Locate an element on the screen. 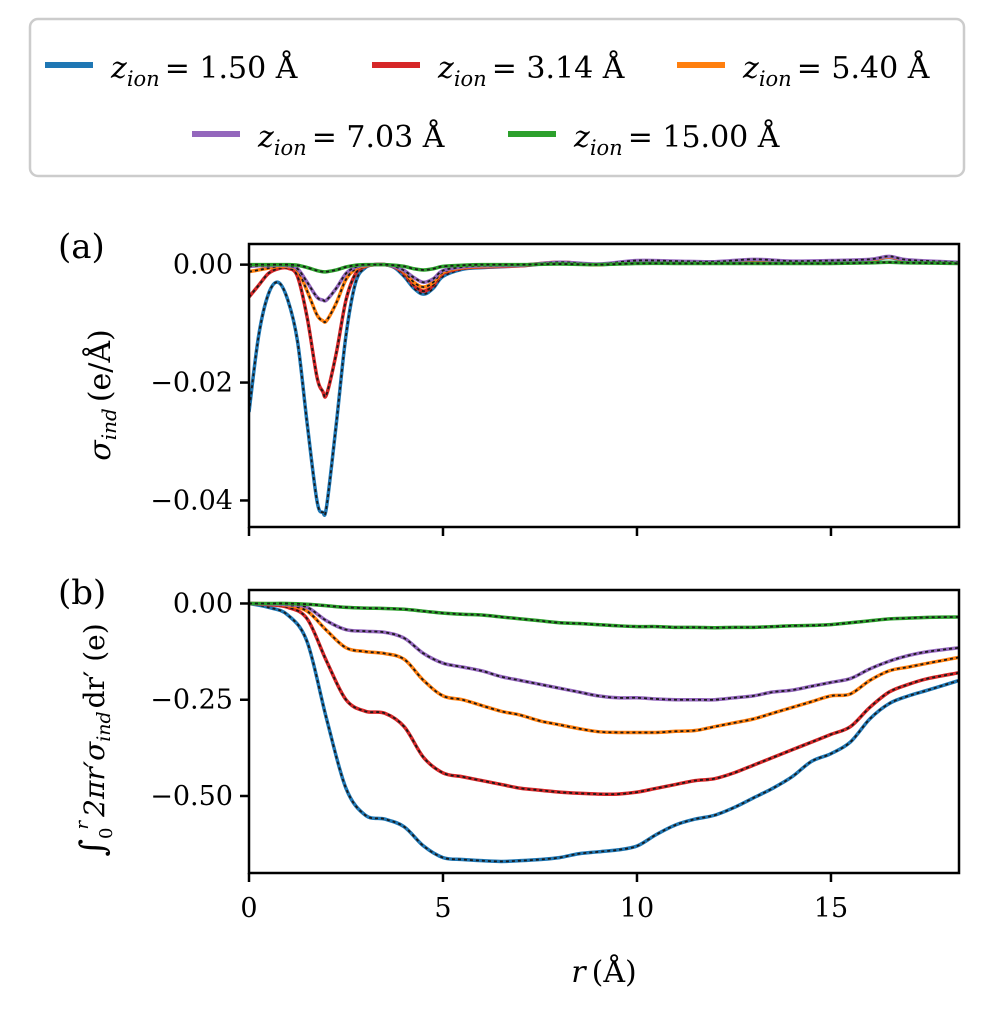 This screenshot has width=995, height=1022. panel-a-ytick-label: −0.02 is located at coordinates (191, 383).